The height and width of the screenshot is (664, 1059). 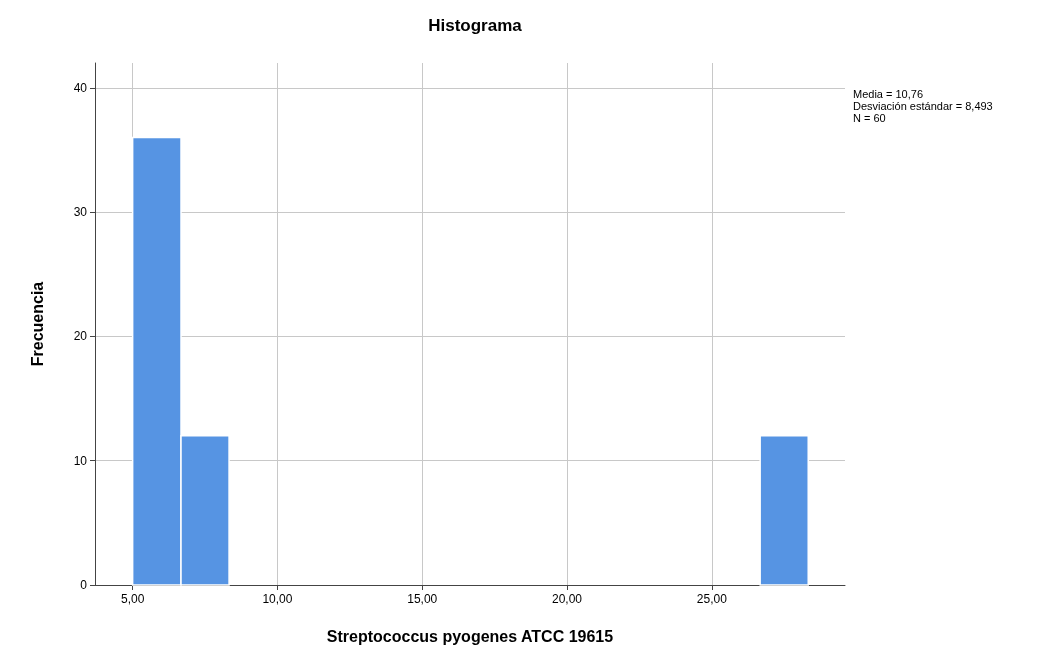 What do you see at coordinates (80, 460) in the screenshot?
I see `y-tick-label: 10` at bounding box center [80, 460].